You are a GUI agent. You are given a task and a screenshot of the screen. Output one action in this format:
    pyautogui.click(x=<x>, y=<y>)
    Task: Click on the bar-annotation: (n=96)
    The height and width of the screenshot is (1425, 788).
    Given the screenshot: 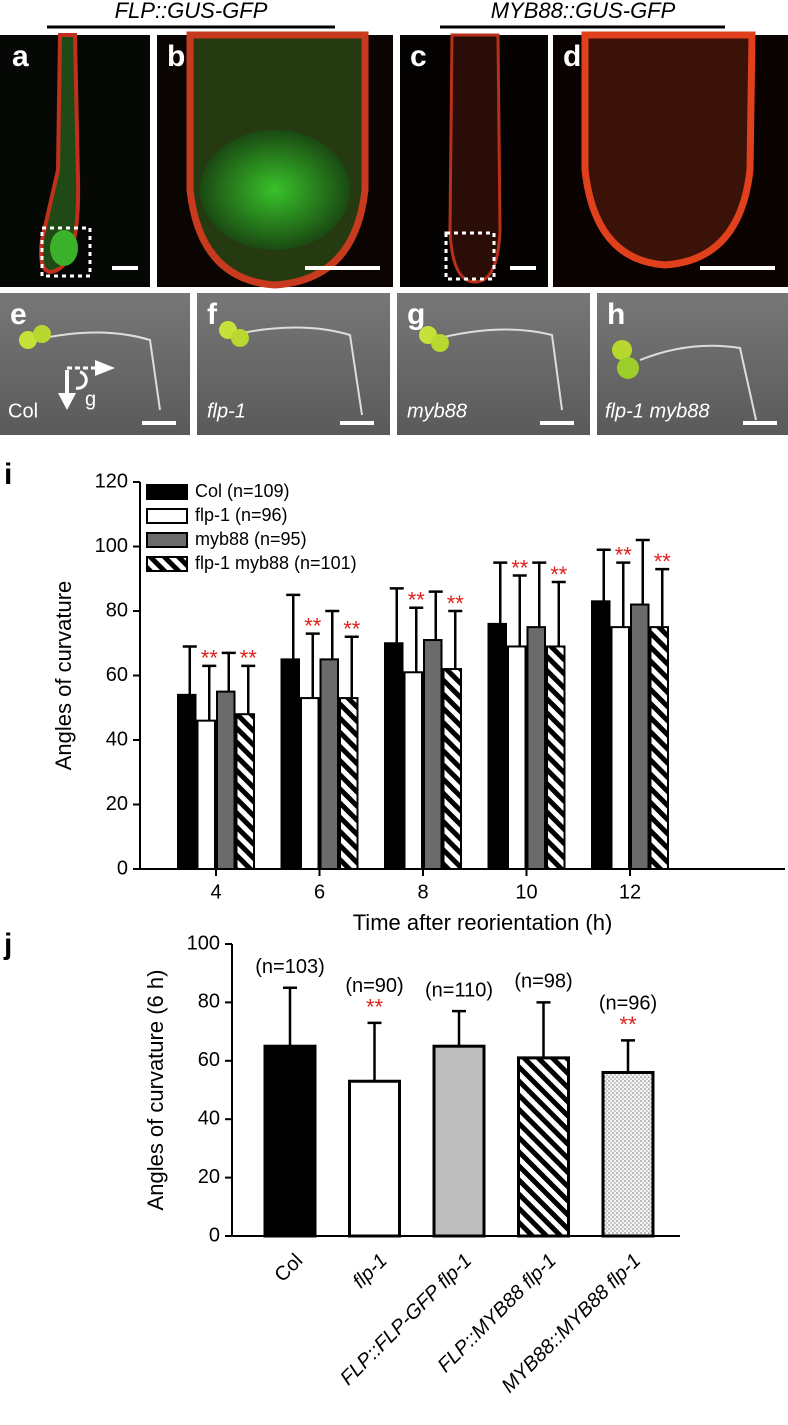 What is the action you would take?
    pyautogui.click(x=628, y=1004)
    